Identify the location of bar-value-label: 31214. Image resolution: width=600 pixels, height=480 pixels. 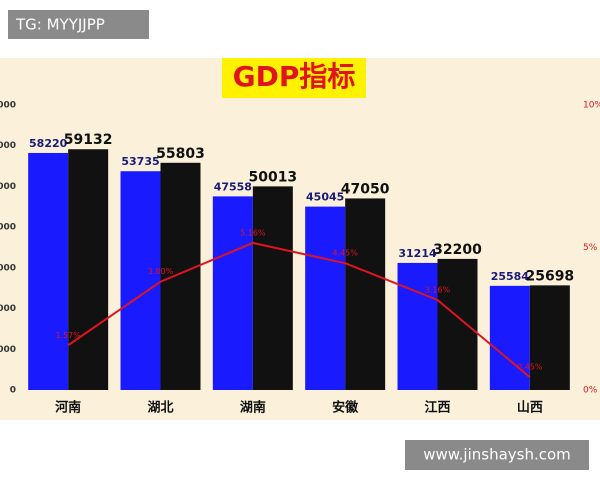
(417, 253).